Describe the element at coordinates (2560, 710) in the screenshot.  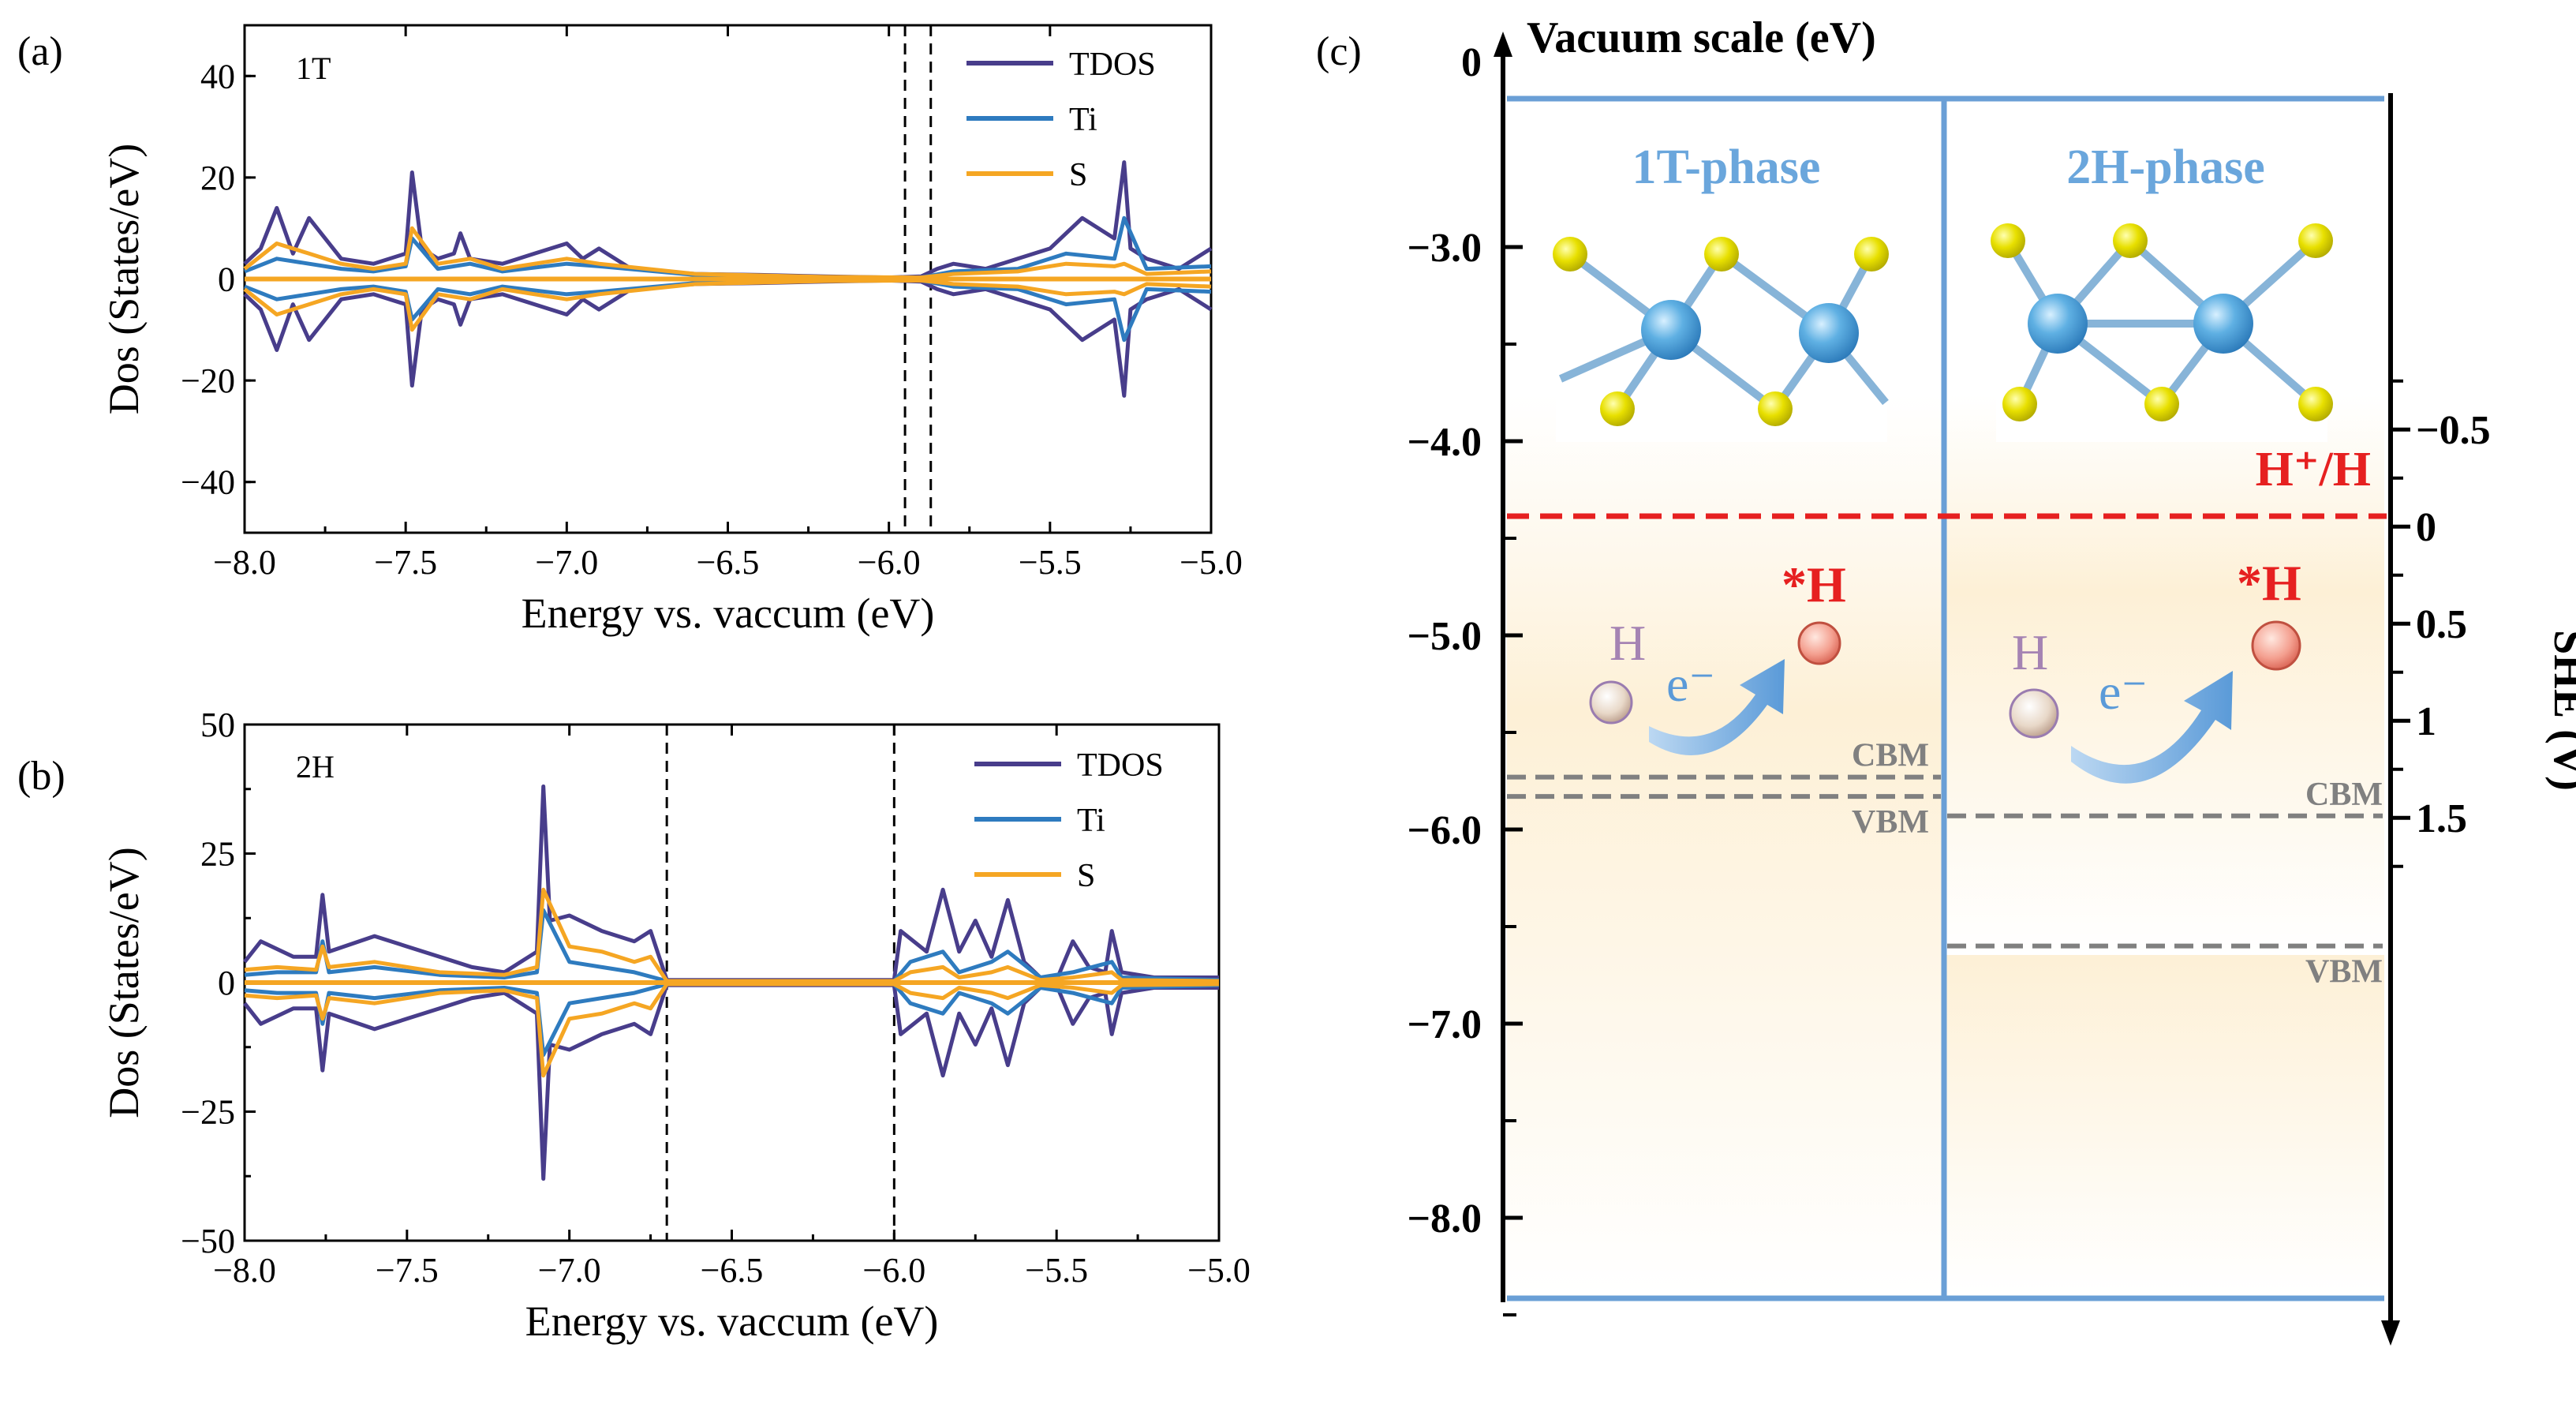
I see `she-axis-label: SHE (V)` at that location.